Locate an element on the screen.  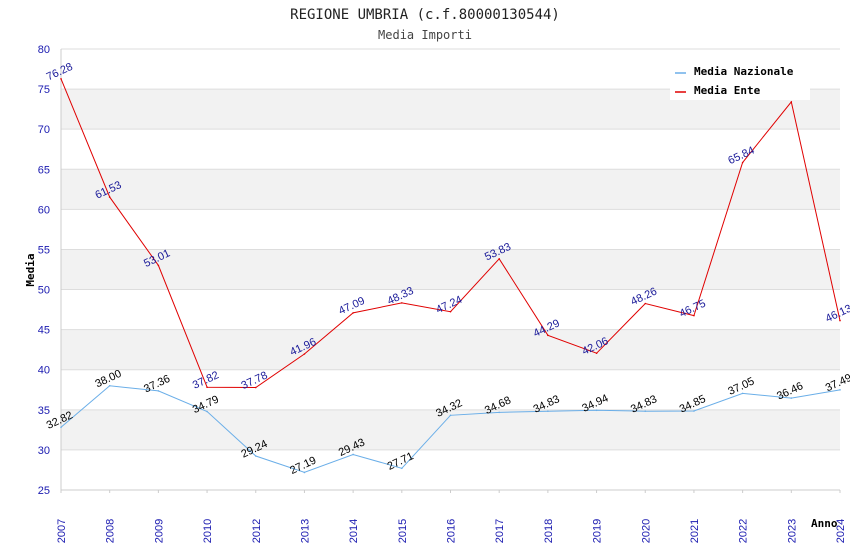
x-tick-label: 2020 is located at coordinates (646, 531).